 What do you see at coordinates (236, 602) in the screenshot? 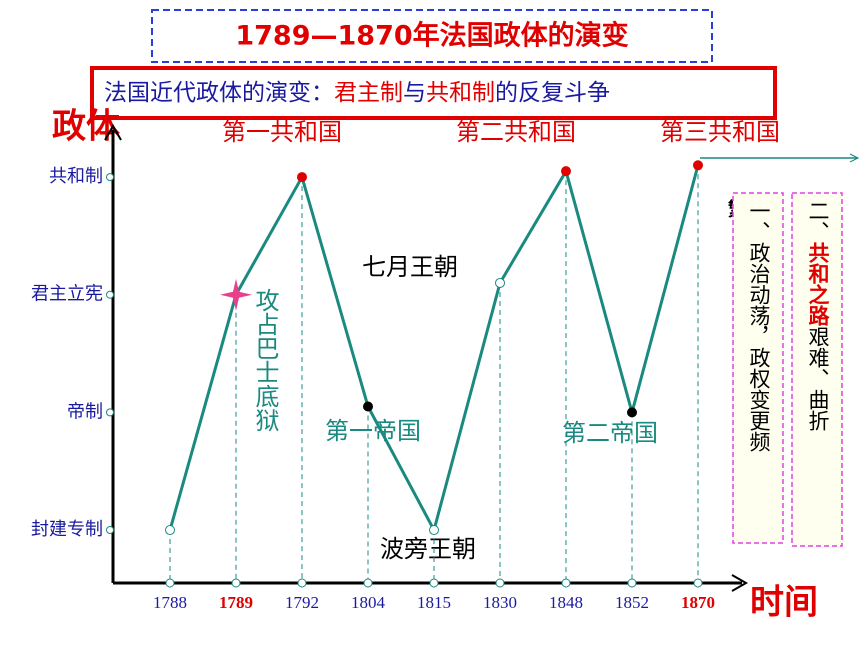
I see `x-tick-label: 1789` at bounding box center [236, 602].